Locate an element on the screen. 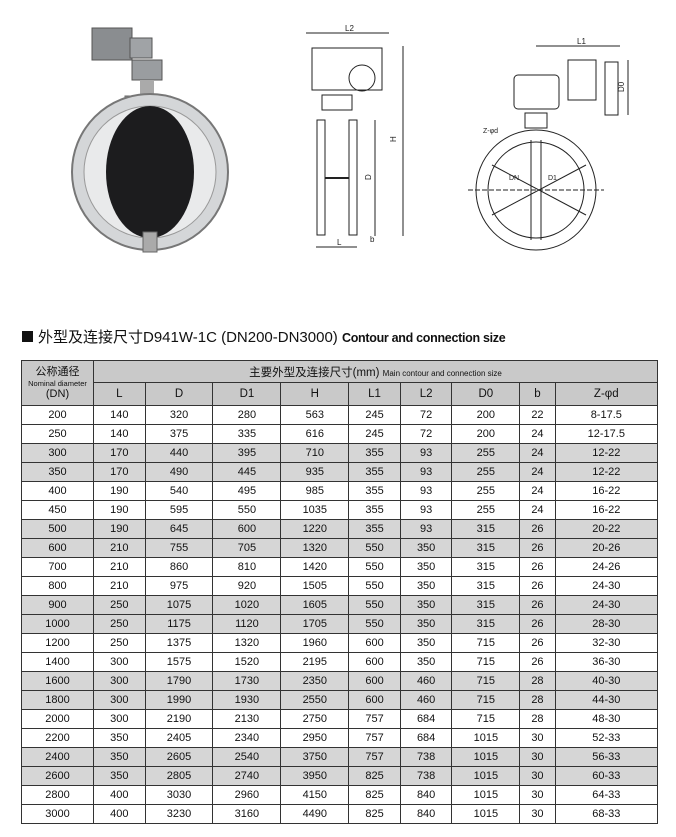 The height and width of the screenshot is (837, 676). value-cell: 3230 is located at coordinates (179, 814).